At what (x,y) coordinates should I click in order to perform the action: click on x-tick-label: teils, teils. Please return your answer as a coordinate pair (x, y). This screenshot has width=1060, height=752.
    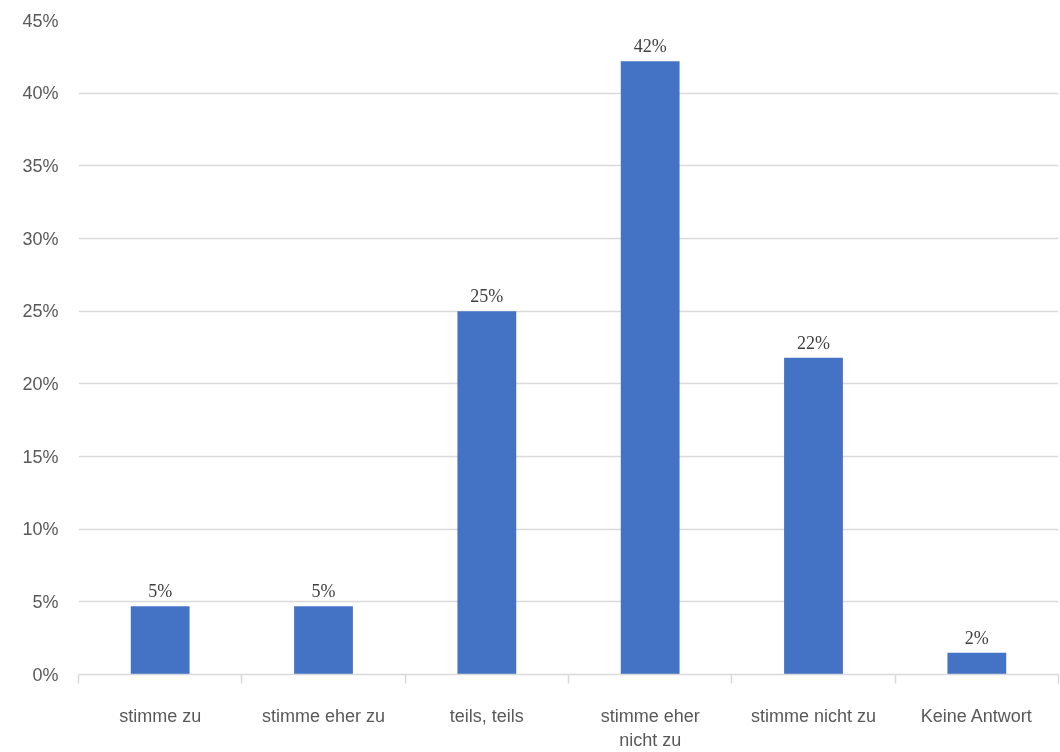
    Looking at the image, I should click on (486, 715).